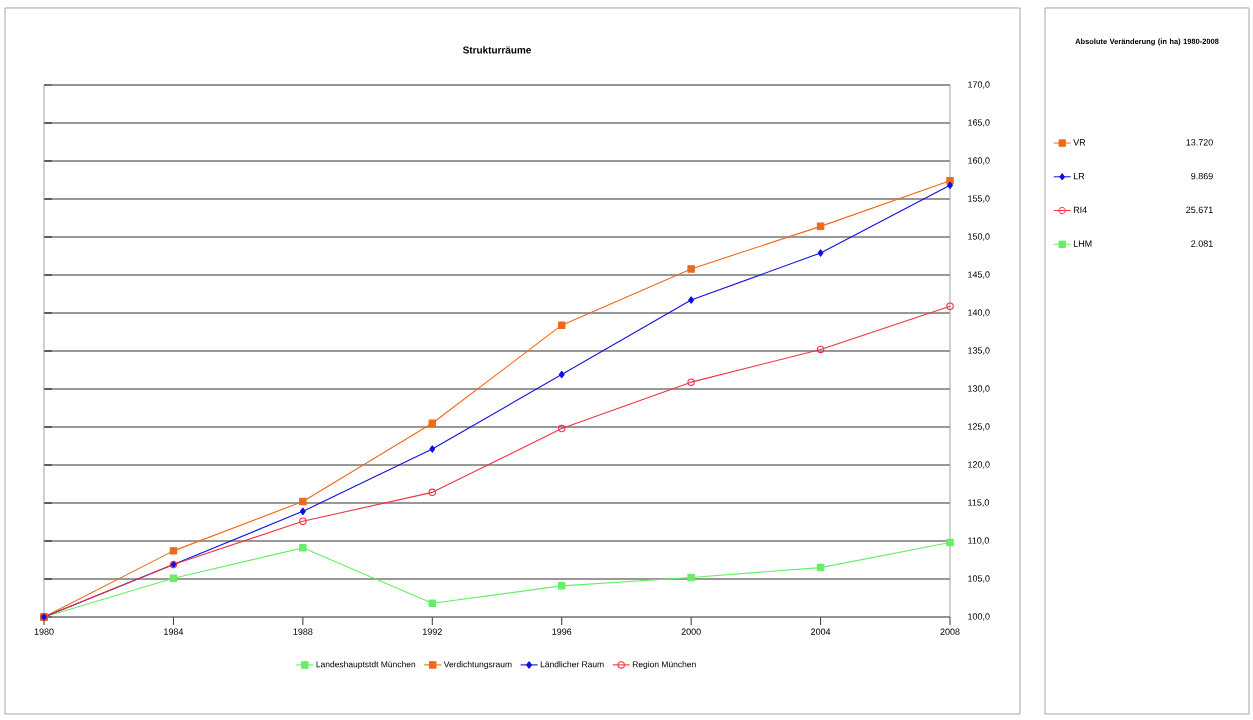 The width and height of the screenshot is (1253, 720). I want to click on legend-label: RI4, so click(1080, 209).